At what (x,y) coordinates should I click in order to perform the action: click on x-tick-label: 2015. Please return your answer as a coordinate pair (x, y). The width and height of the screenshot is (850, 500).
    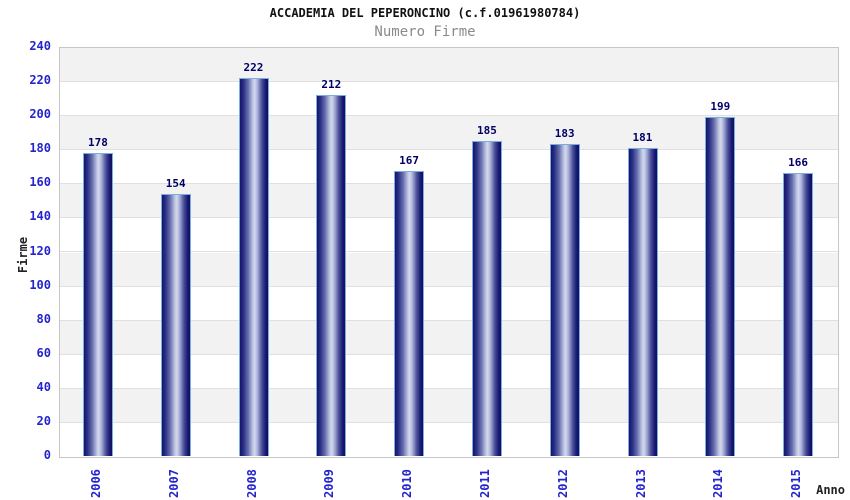
    Looking at the image, I should click on (796, 483).